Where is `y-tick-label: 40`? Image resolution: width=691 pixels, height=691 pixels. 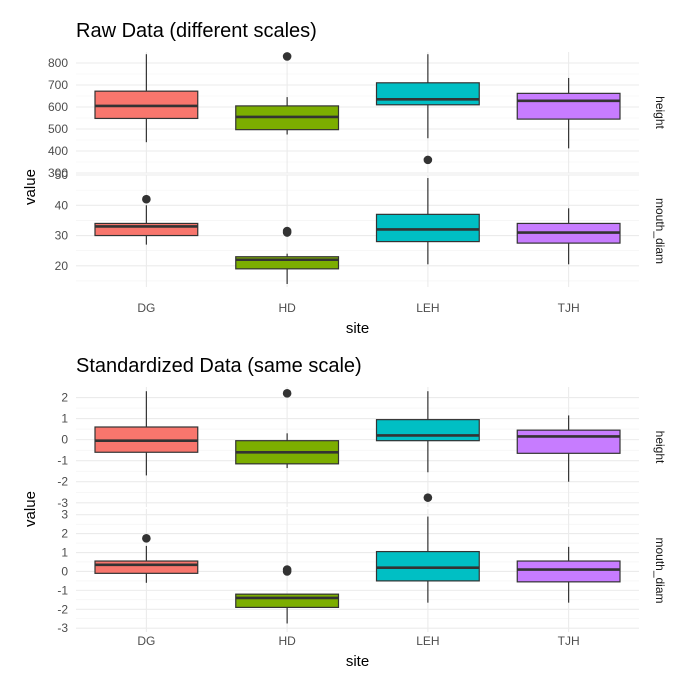 y-tick-label: 40 is located at coordinates (62, 205).